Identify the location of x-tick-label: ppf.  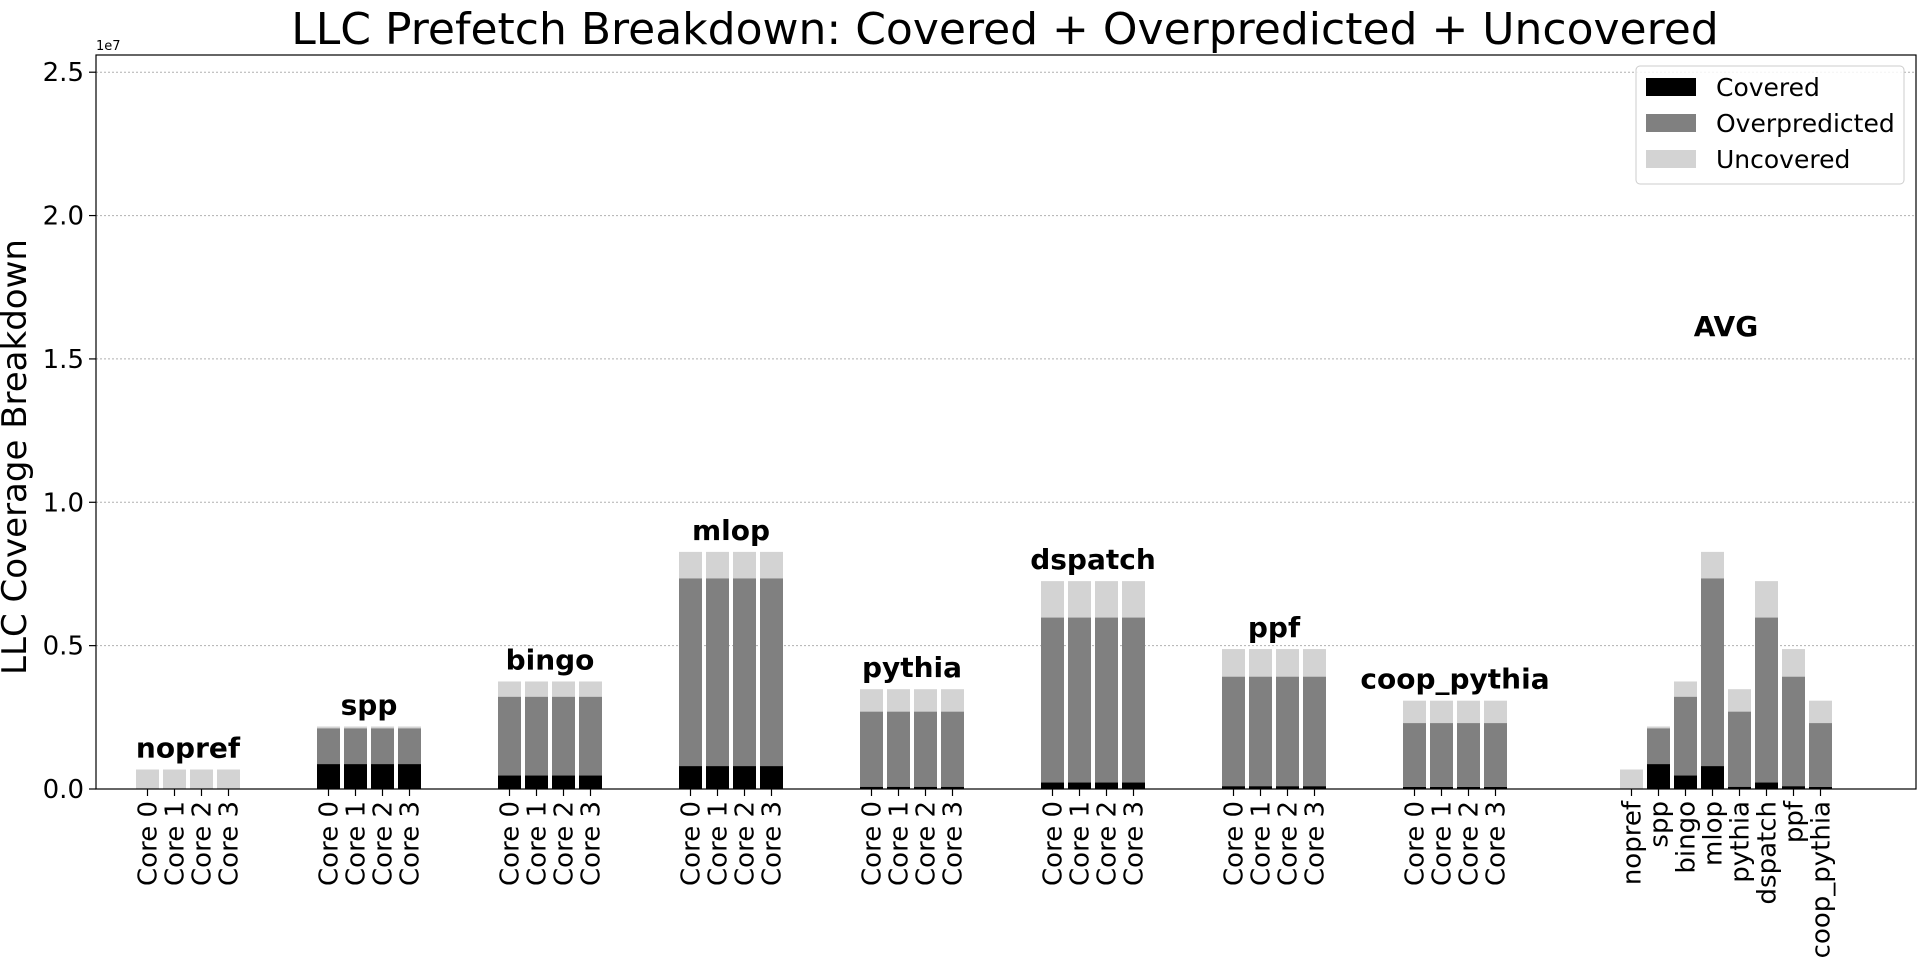
(1795, 821).